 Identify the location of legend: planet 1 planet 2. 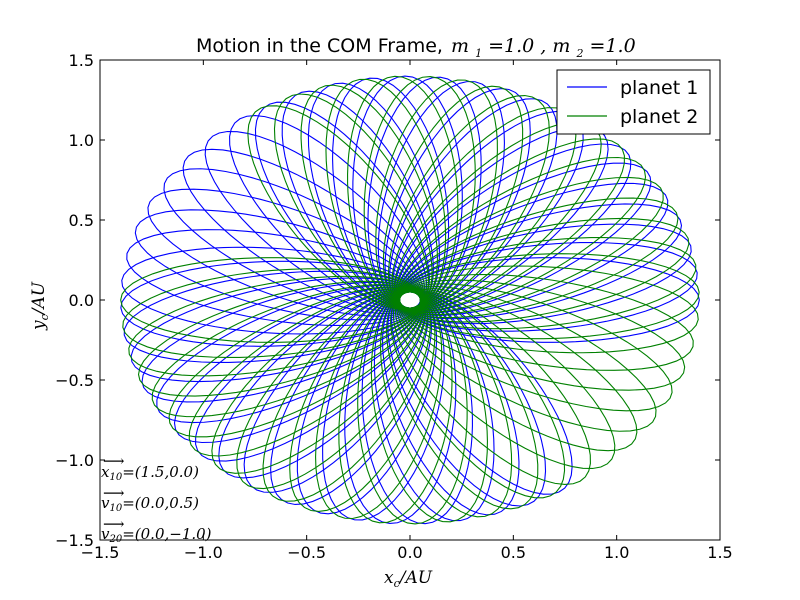
(633, 102).